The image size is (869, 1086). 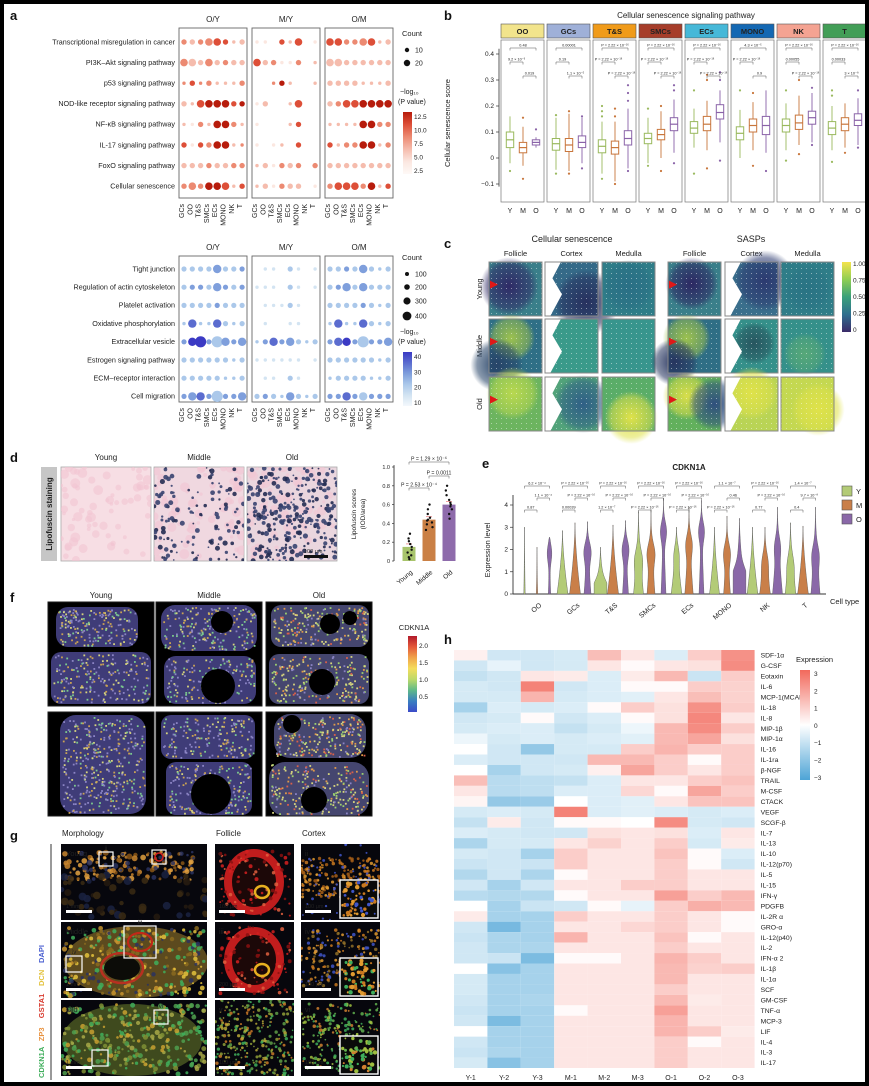 I want to click on svg-text: 0.00001, so click(x=569, y=46).